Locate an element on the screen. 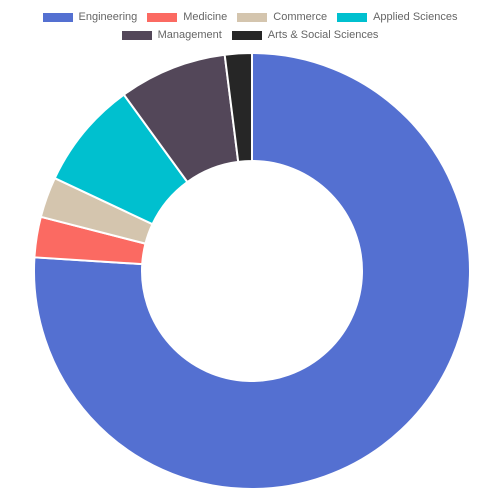 The width and height of the screenshot is (500, 500). legend-item-medicine: Medicine is located at coordinates (187, 17).